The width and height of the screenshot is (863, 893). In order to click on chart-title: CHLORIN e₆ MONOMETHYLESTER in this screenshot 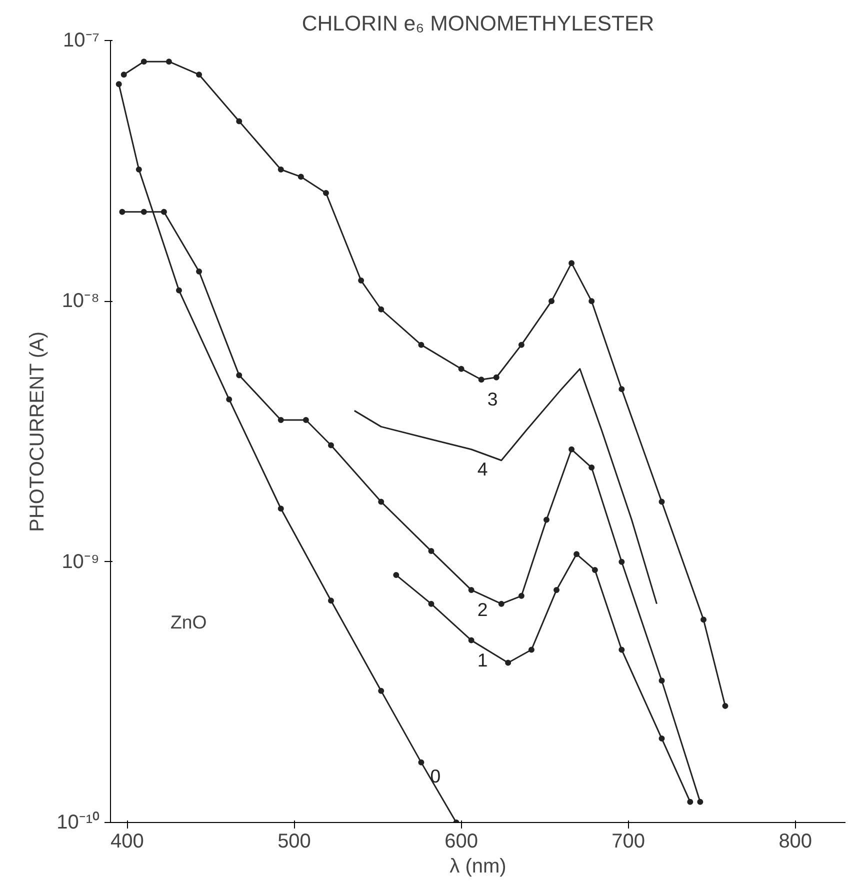, I will do `click(478, 24)`.